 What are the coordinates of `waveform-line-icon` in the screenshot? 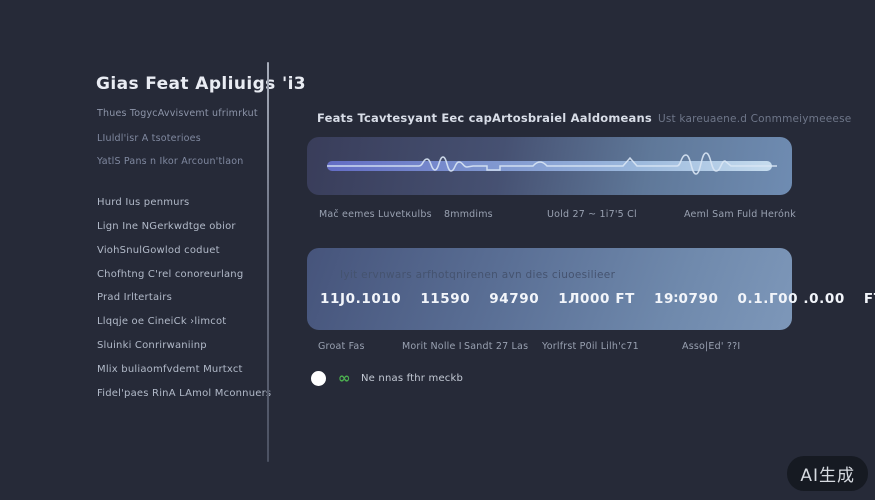 It's located at (552, 163).